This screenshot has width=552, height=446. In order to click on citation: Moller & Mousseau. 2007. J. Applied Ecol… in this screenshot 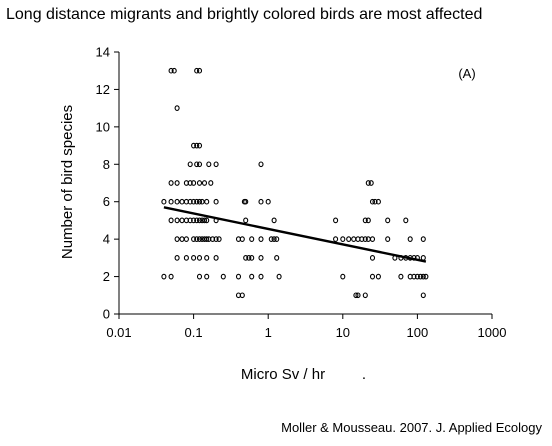, I will do `click(411, 427)`.